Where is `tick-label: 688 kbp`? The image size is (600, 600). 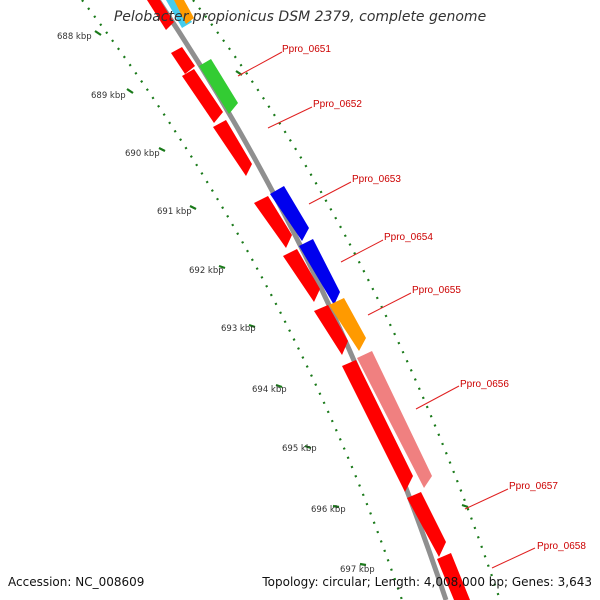 tick-label: 688 kbp is located at coordinates (74, 37).